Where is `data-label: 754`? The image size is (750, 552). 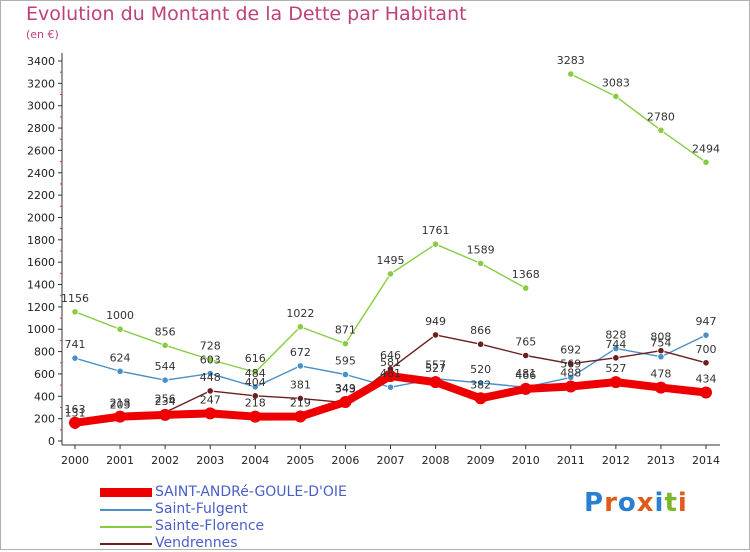
data-label: 754 is located at coordinates (660, 343).